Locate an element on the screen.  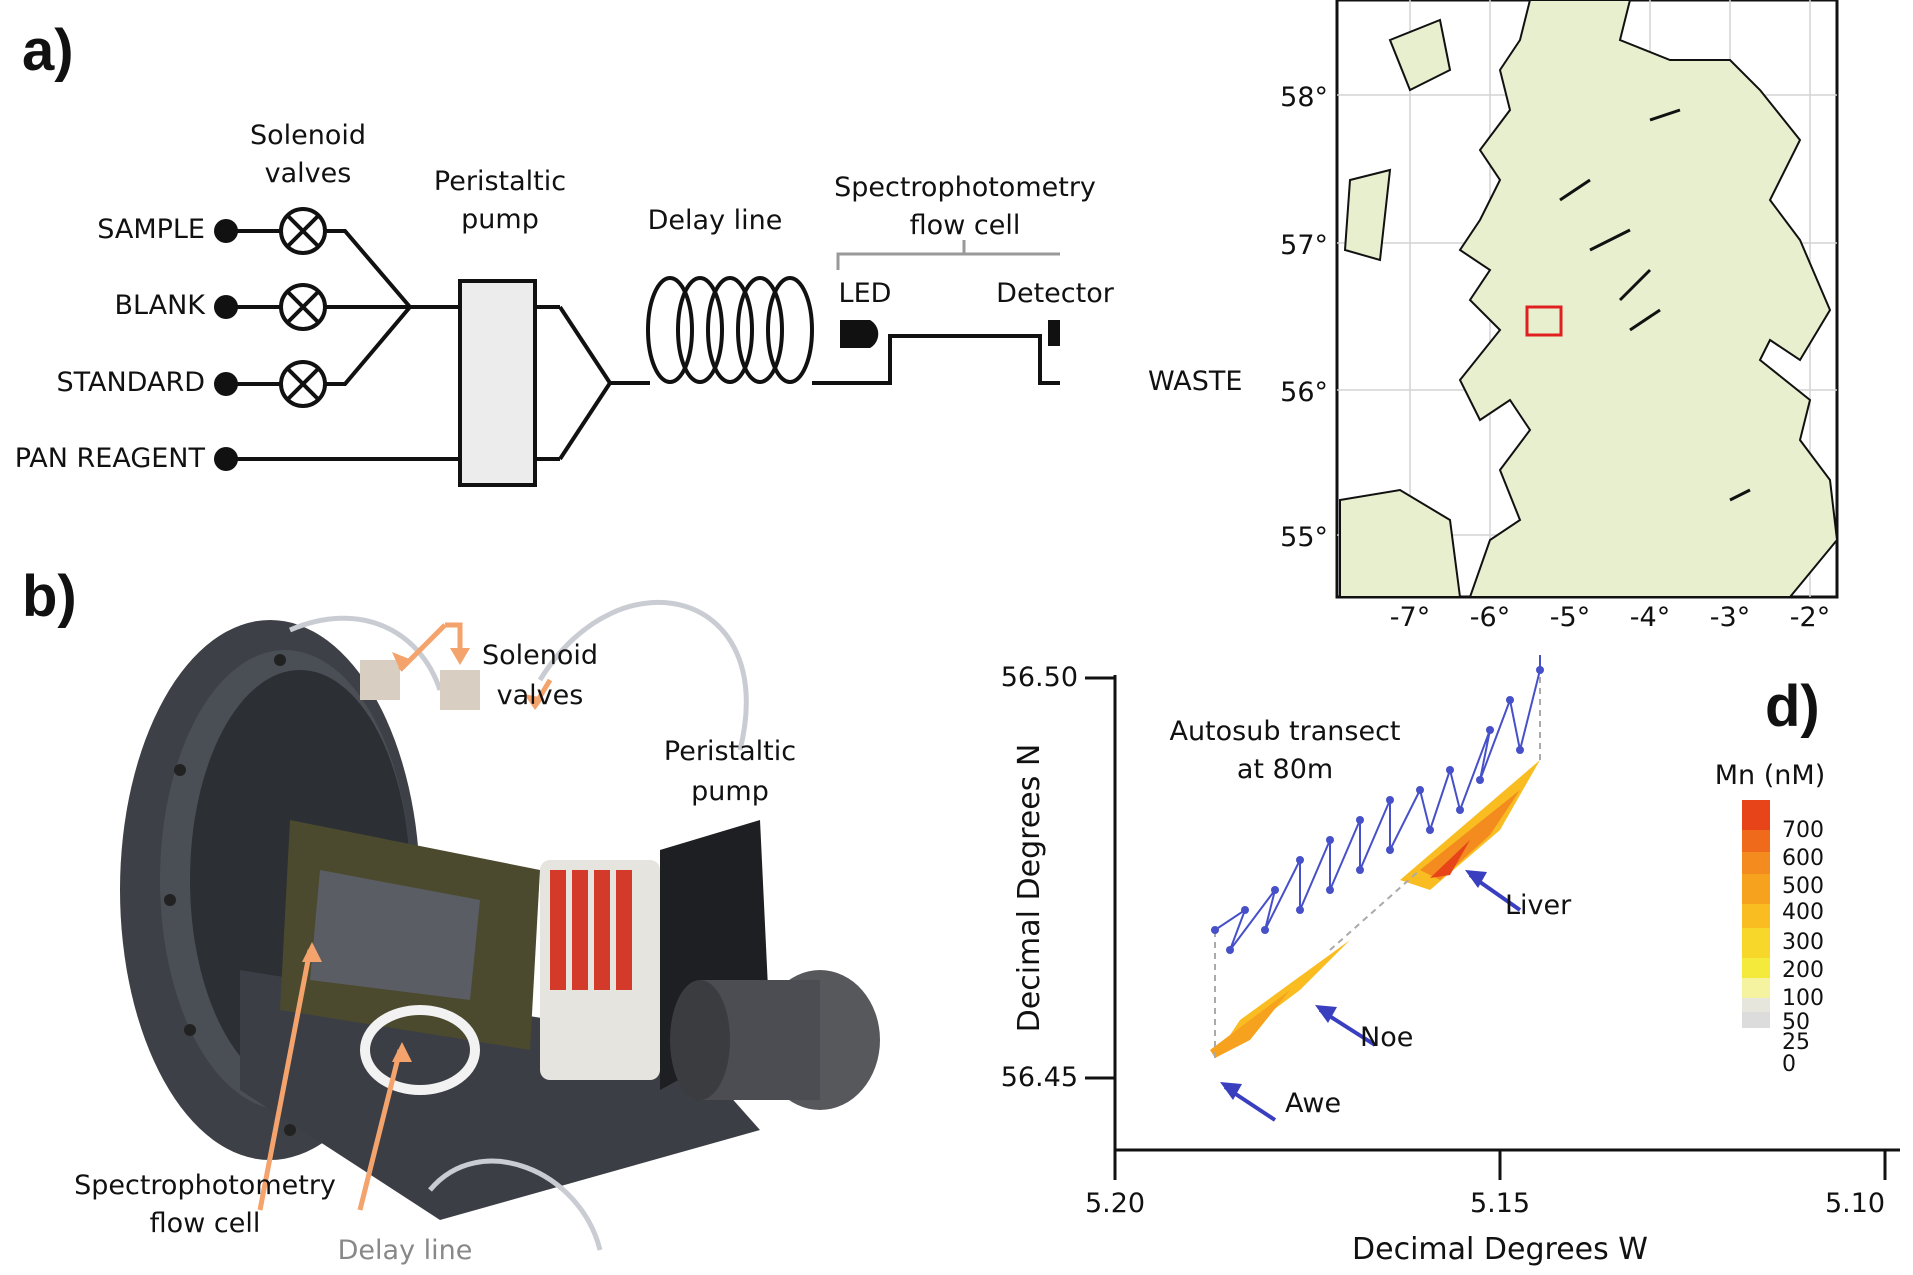
label-liver: Liver is located at coordinates (1538, 905).